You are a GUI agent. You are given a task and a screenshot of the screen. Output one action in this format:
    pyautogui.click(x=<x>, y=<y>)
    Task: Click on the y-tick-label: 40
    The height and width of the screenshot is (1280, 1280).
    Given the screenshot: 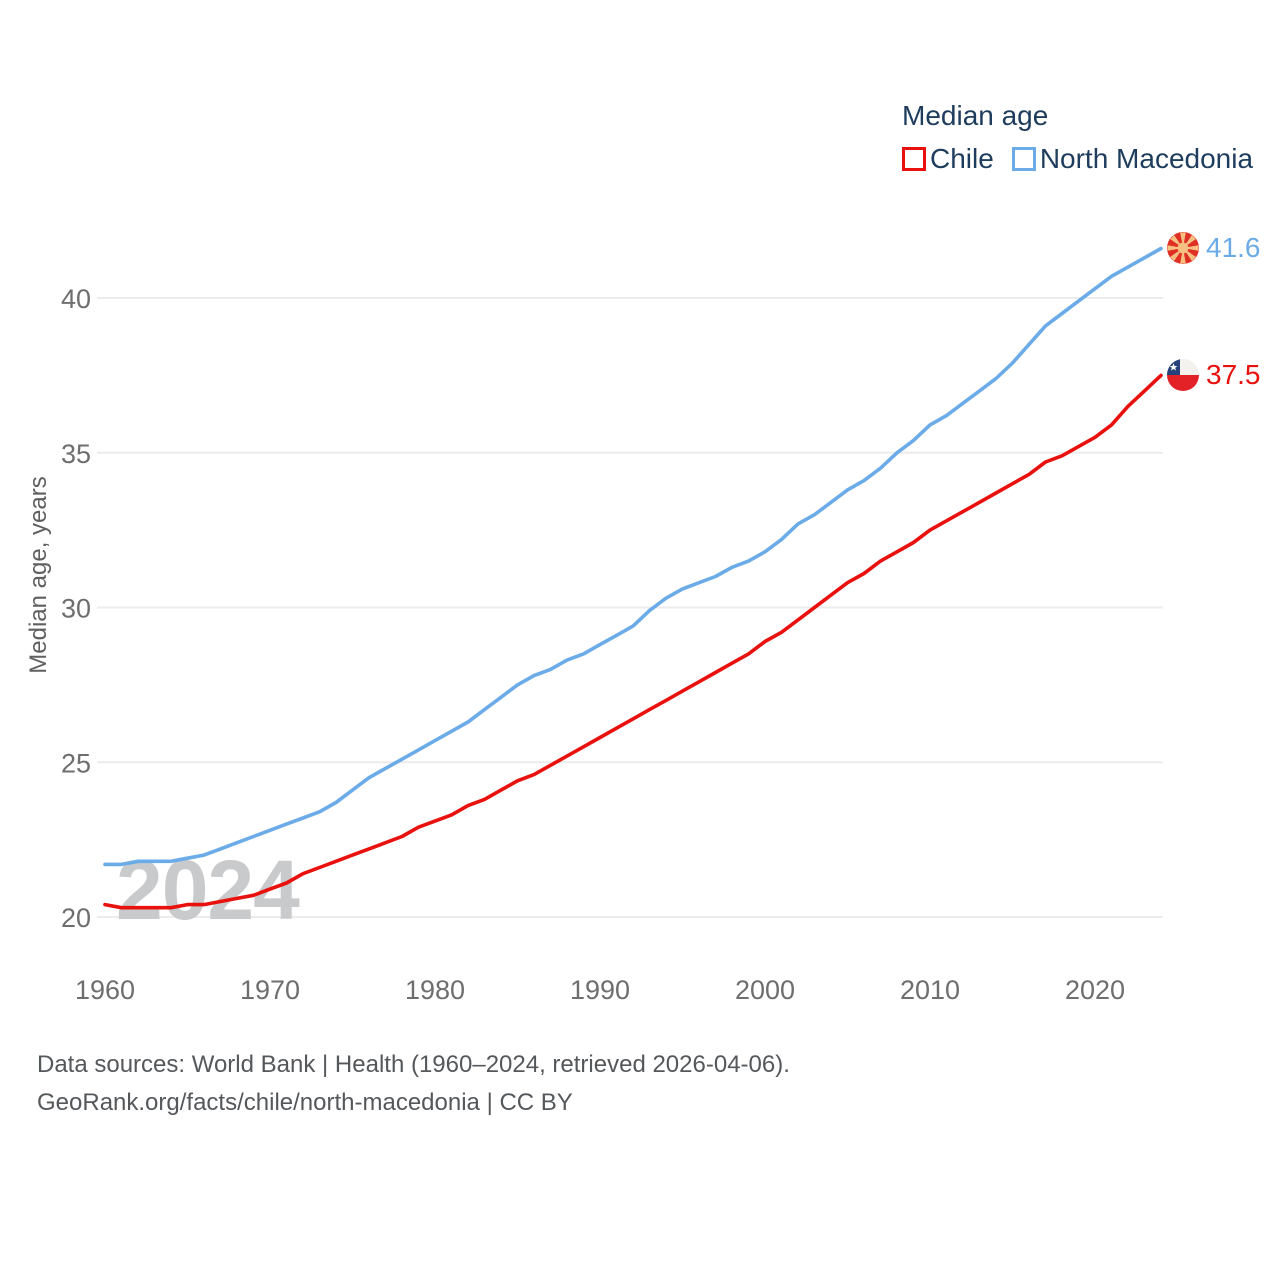 What is the action you would take?
    pyautogui.click(x=76, y=299)
    